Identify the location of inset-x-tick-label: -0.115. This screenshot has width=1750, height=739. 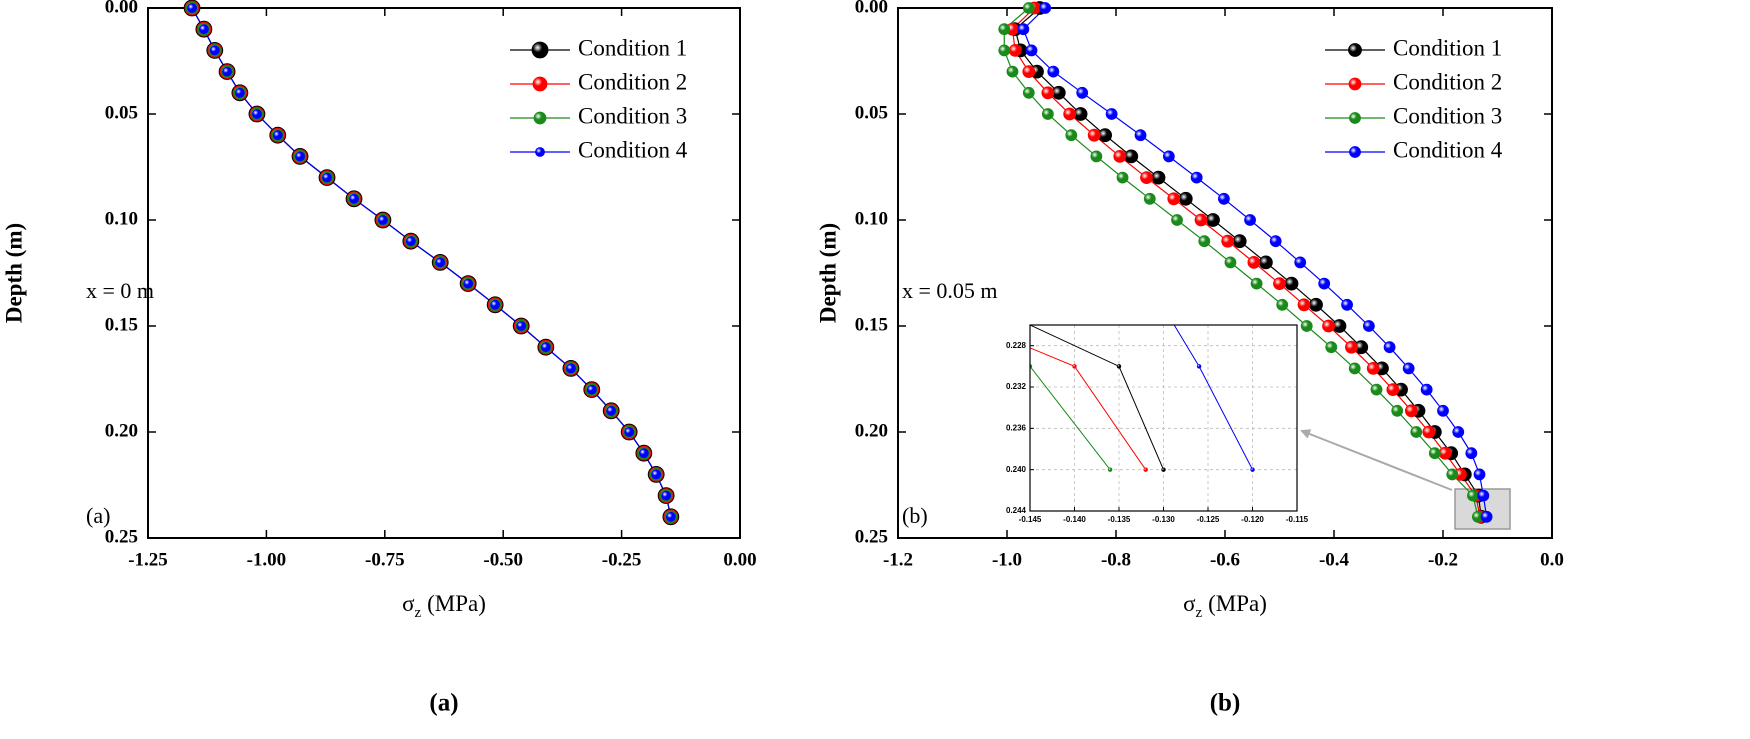
(1297, 519).